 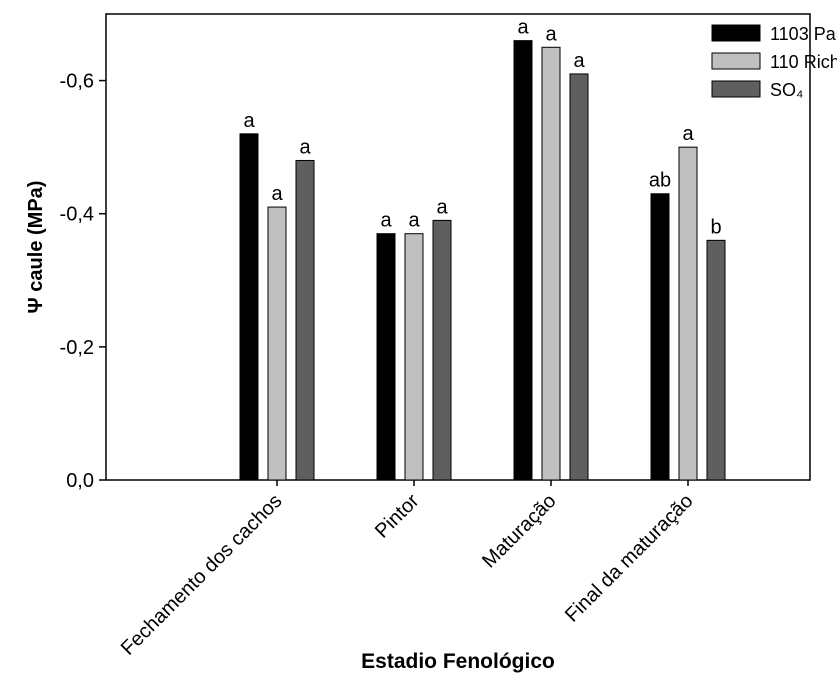 What do you see at coordinates (77, 348) in the screenshot?
I see `y-tick-label: -0,2` at bounding box center [77, 348].